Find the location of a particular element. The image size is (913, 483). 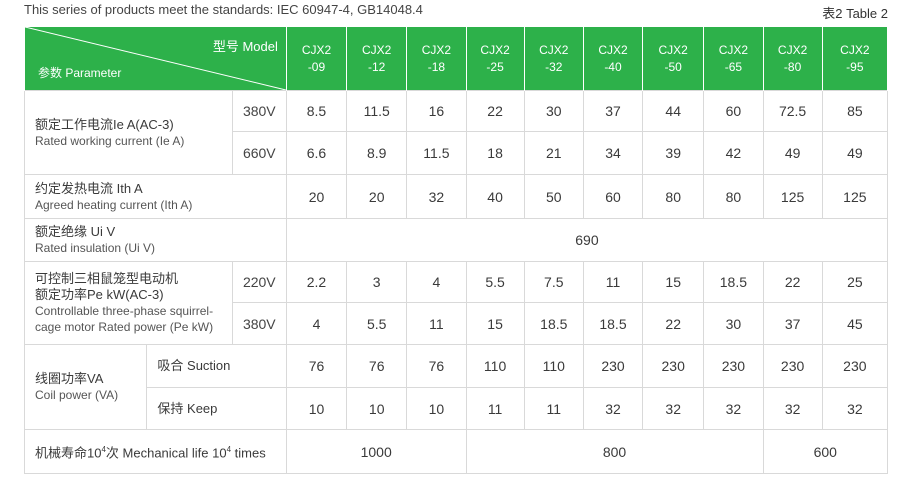

value-cell: 25 is located at coordinates (855, 282).